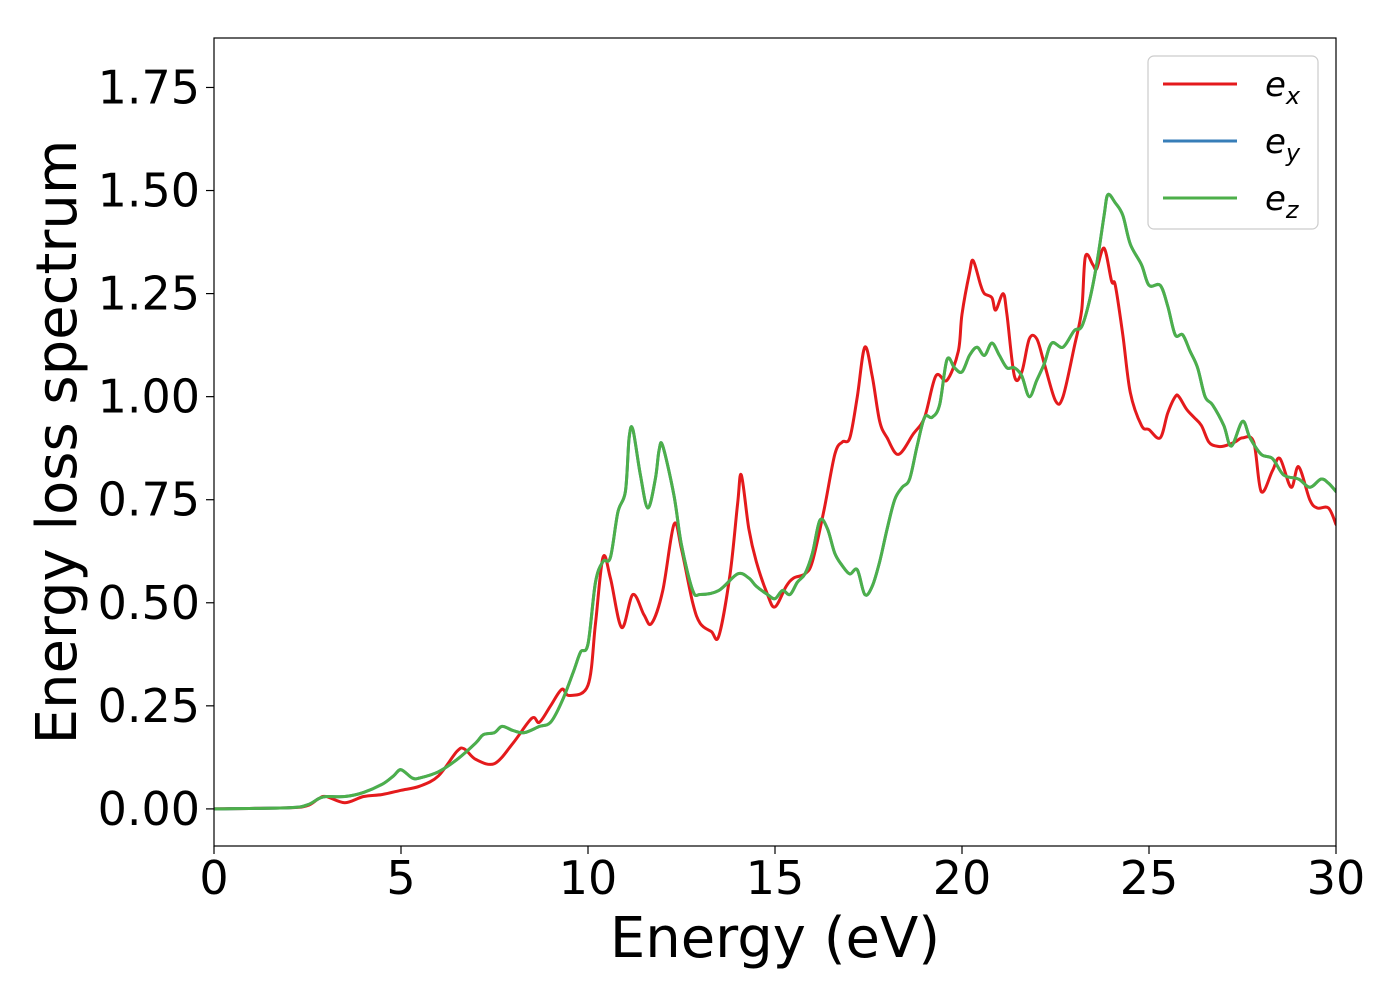 The image size is (1400, 1000). I want to click on y-tick-label: 1.75, so click(149, 87).